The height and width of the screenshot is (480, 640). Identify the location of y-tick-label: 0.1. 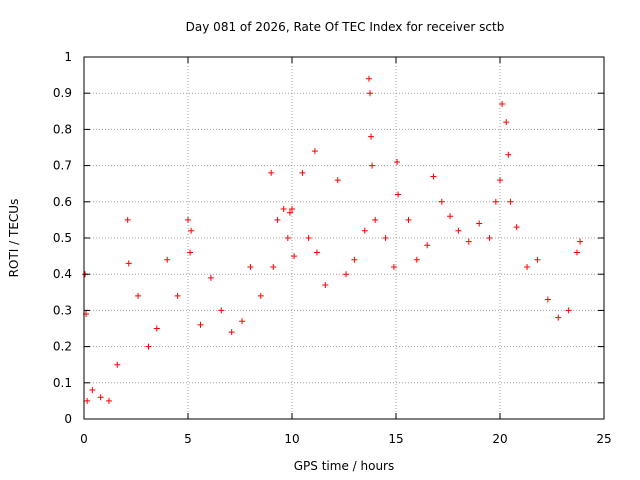
(62, 383).